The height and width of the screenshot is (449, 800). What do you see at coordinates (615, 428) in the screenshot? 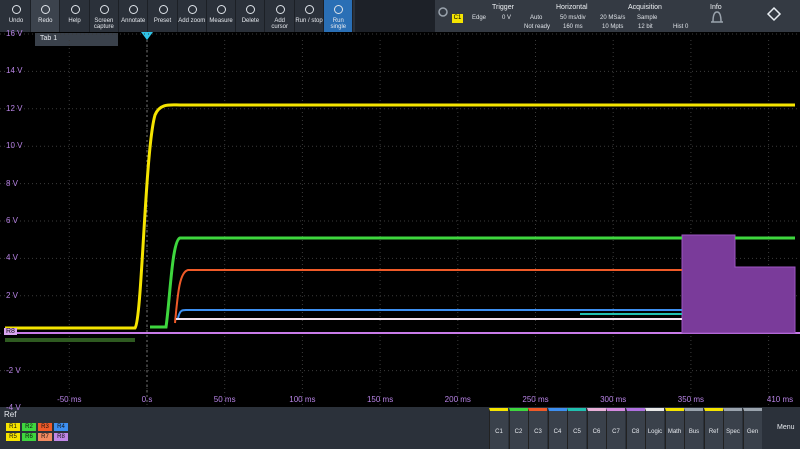
I see `channel-button: C7` at bounding box center [615, 428].